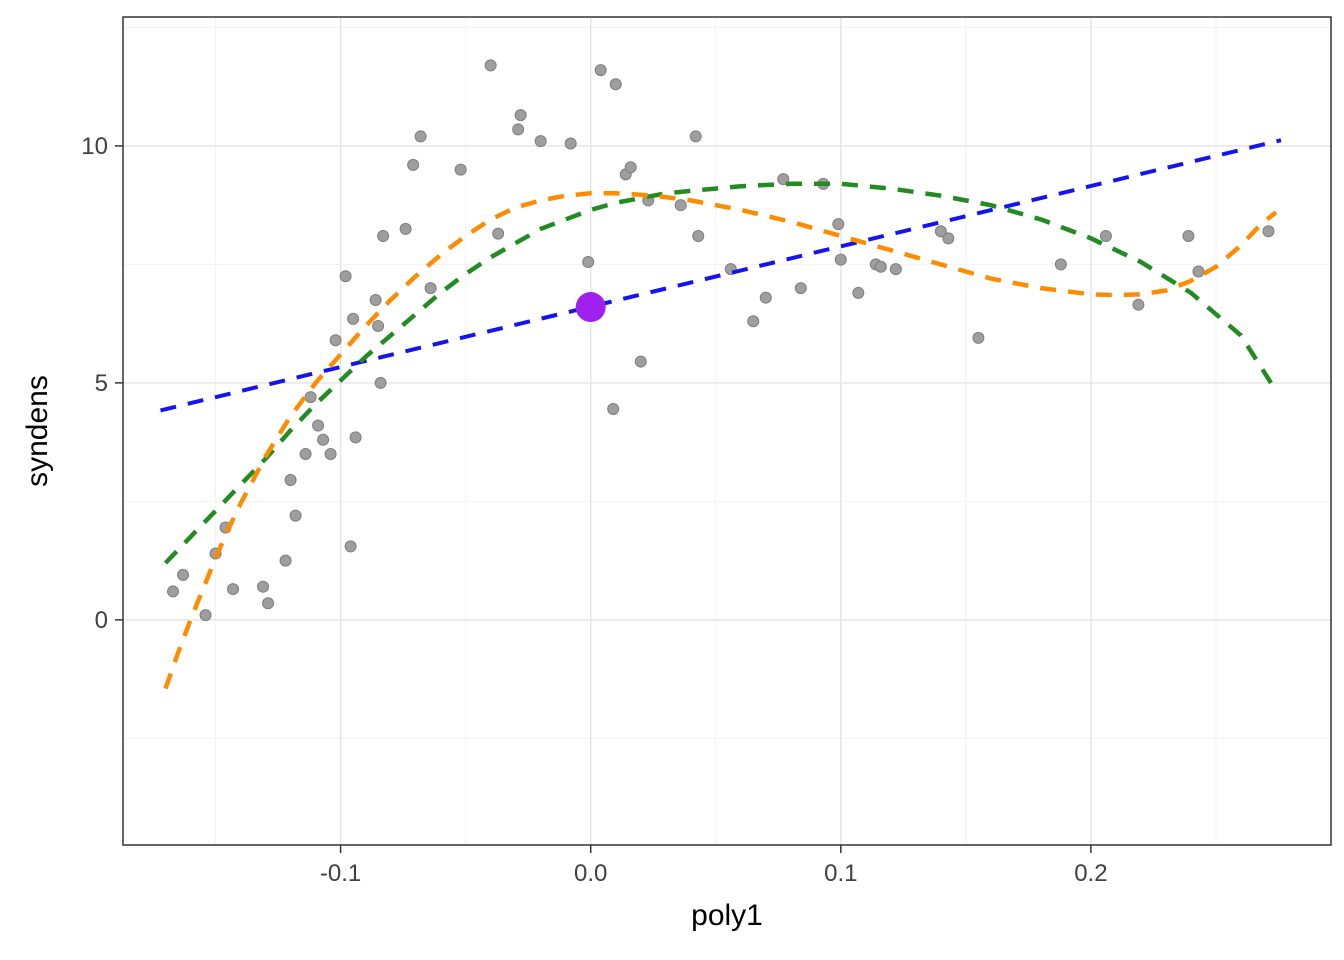 This screenshot has width=1344, height=960. Describe the element at coordinates (101, 620) in the screenshot. I see `y-tick-label: 0` at that location.